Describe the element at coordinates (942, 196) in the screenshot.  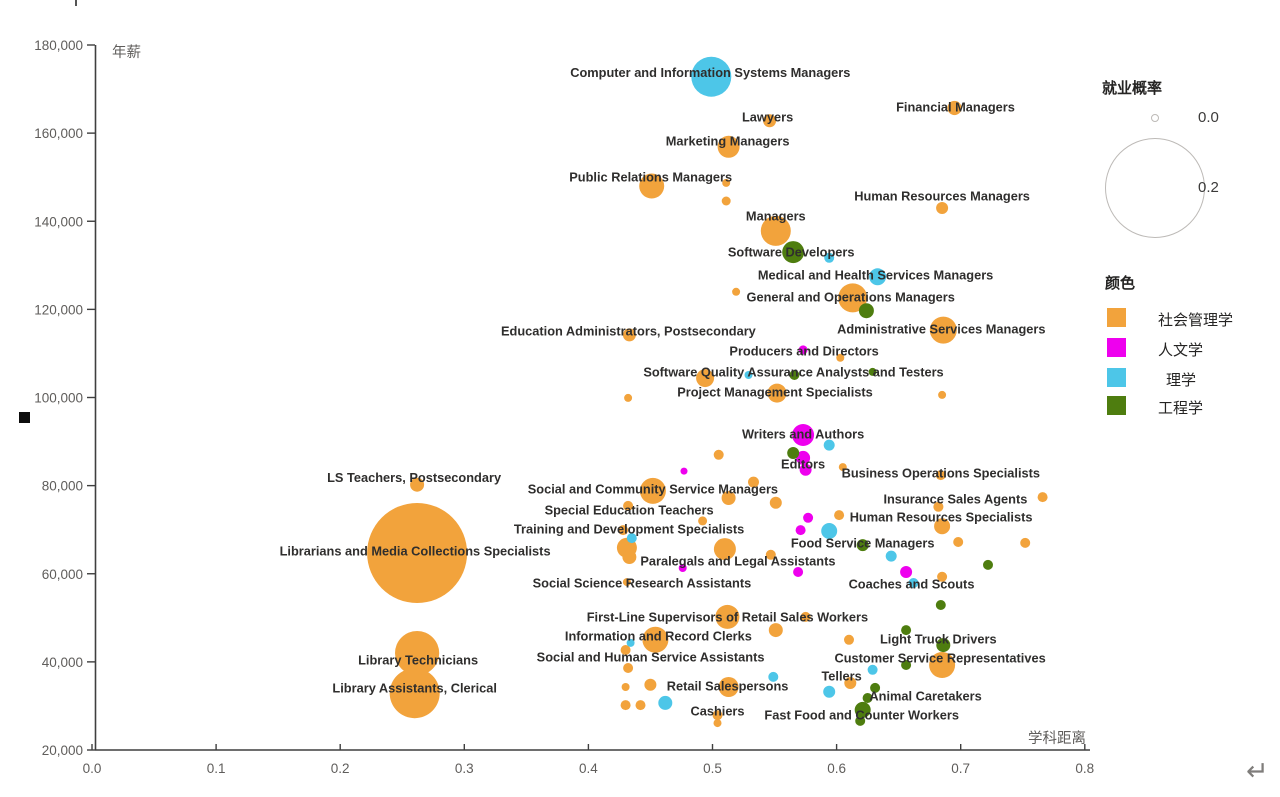
I see `data-point-label: Human Resources Managers` at that location.